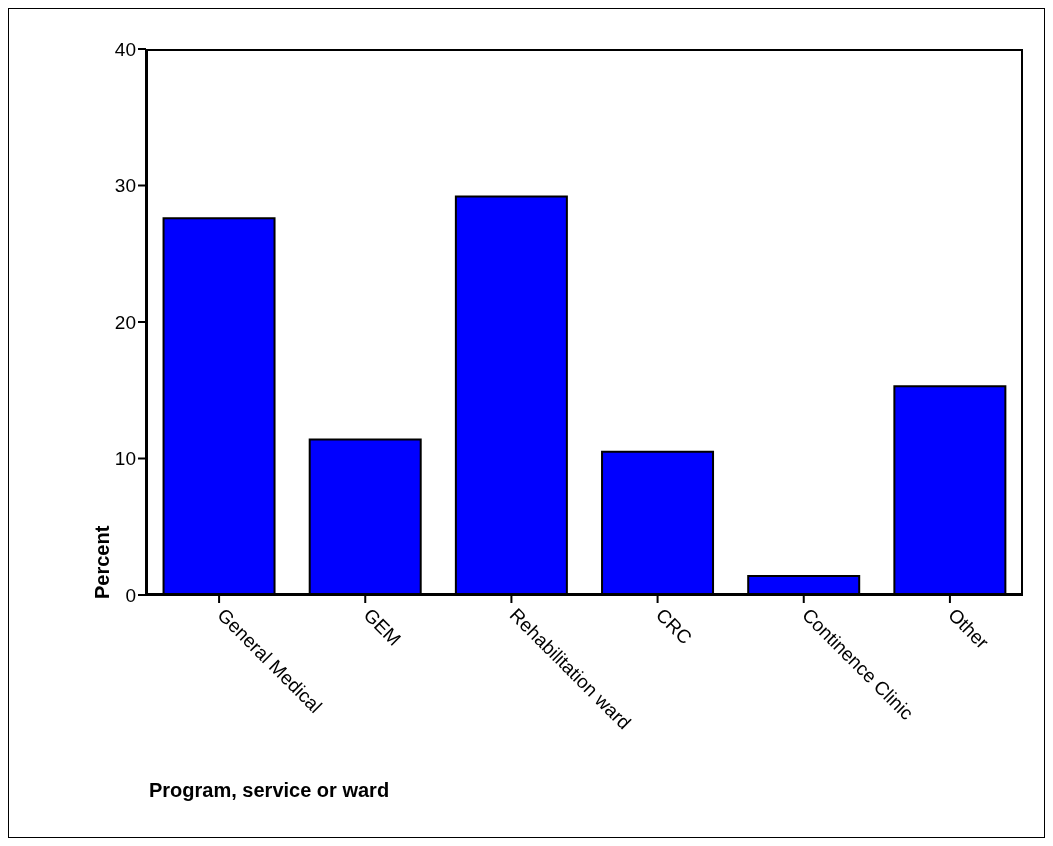 This screenshot has width=1053, height=846. What do you see at coordinates (125, 322) in the screenshot?
I see `y-tick-label: 20` at bounding box center [125, 322].